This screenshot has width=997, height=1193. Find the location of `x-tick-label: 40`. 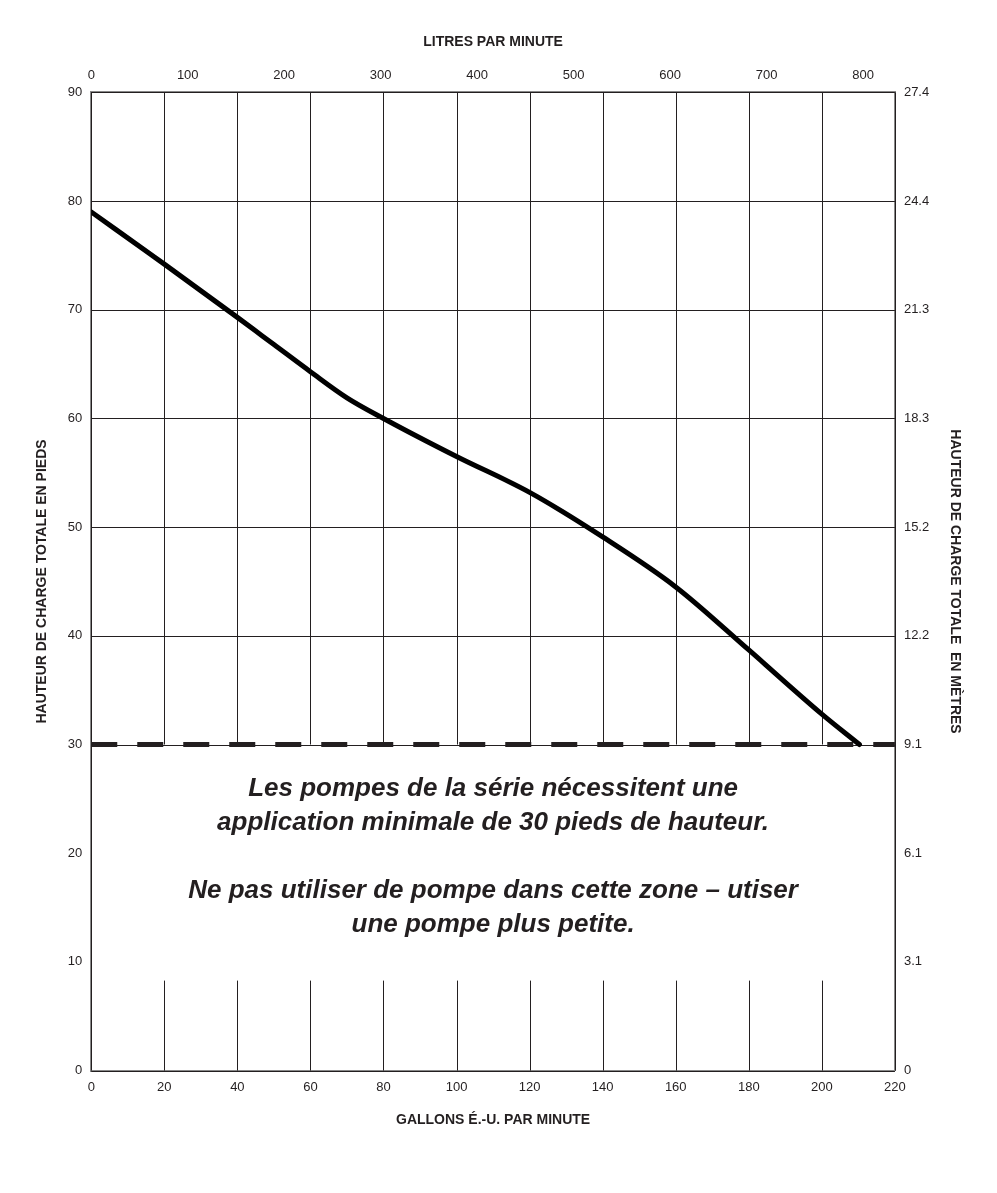

x-tick-label: 40 is located at coordinates (237, 1086).